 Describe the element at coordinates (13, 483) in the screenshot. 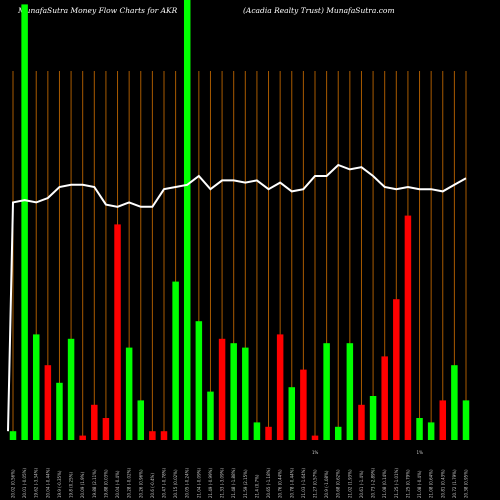

I see `x-tick-label: 20.02 (0.56%)` at that location.